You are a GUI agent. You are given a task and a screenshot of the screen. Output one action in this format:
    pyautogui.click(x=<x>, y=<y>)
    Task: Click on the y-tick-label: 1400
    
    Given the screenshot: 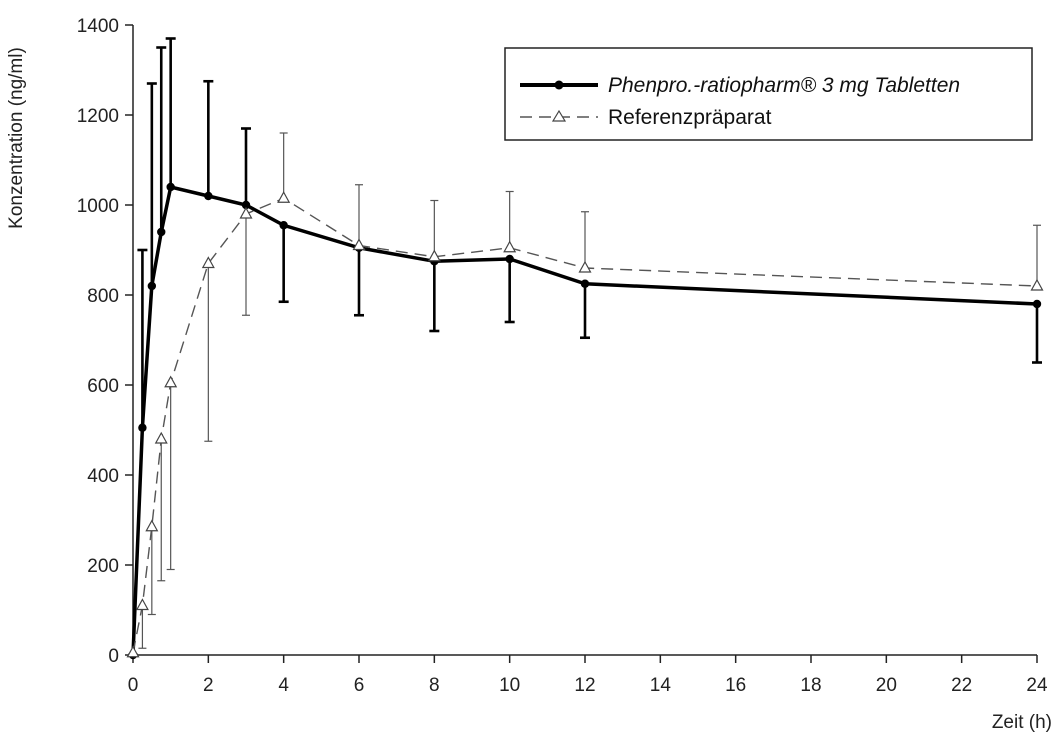 What is the action you would take?
    pyautogui.click(x=98, y=26)
    